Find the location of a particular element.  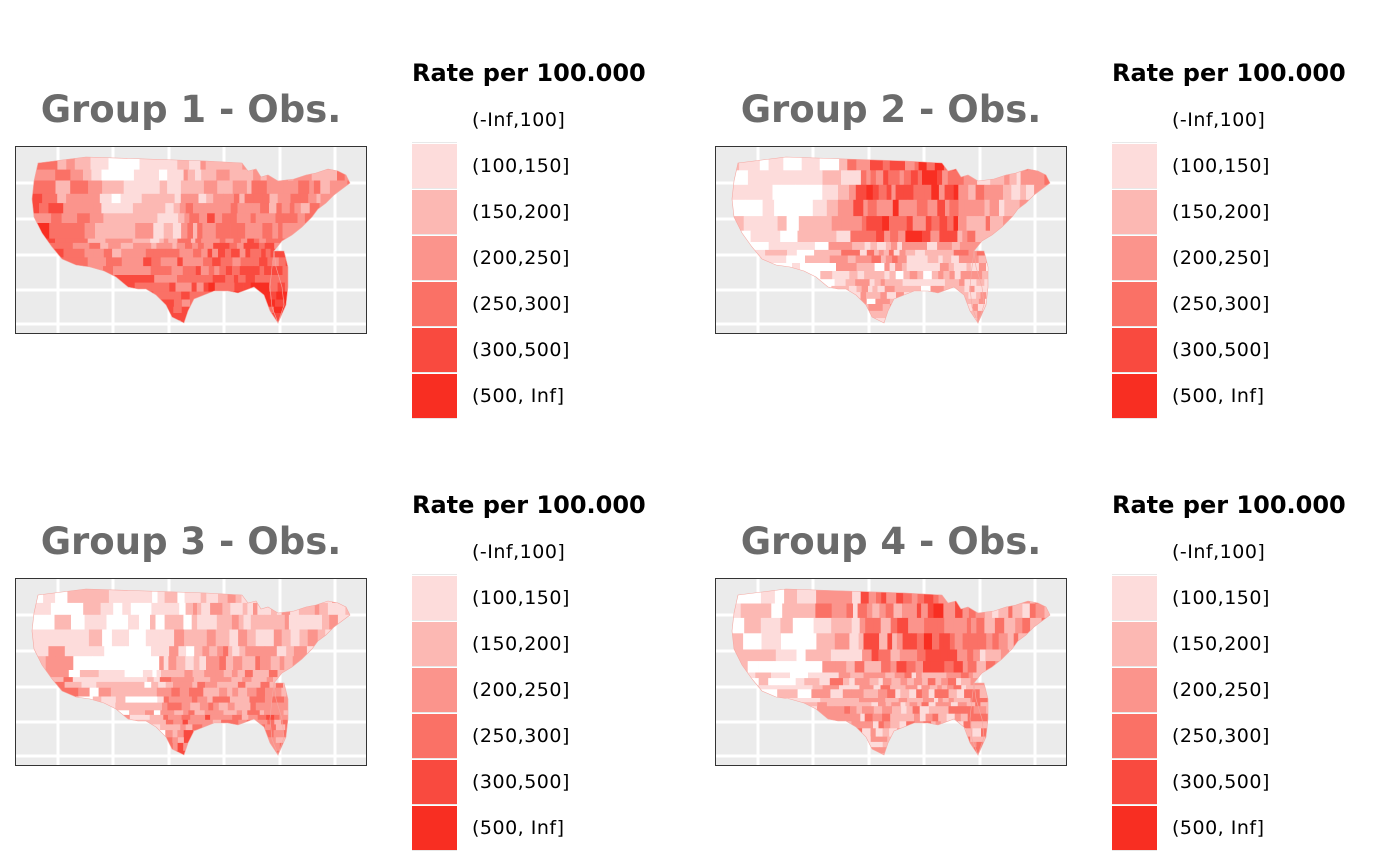

map-title: Group 1 - Obs. is located at coordinates (191, 109).